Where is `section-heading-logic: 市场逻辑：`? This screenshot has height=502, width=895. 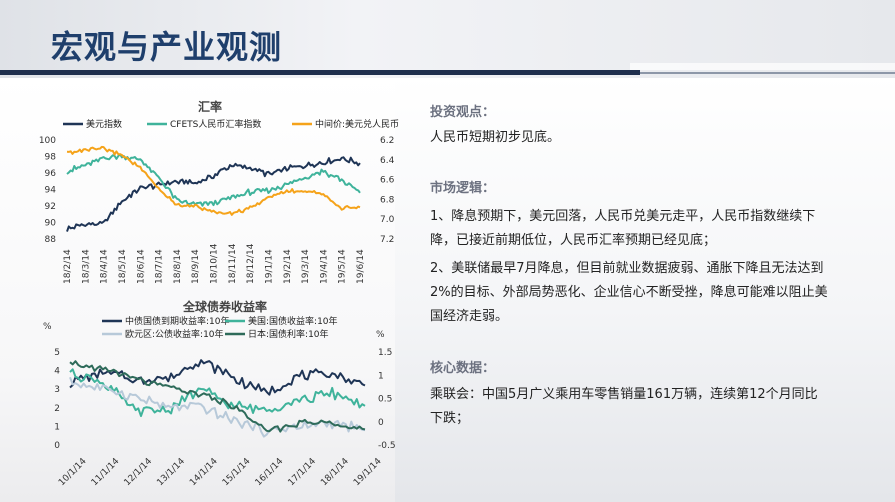
section-heading-logic: 市场逻辑： is located at coordinates (463, 188).